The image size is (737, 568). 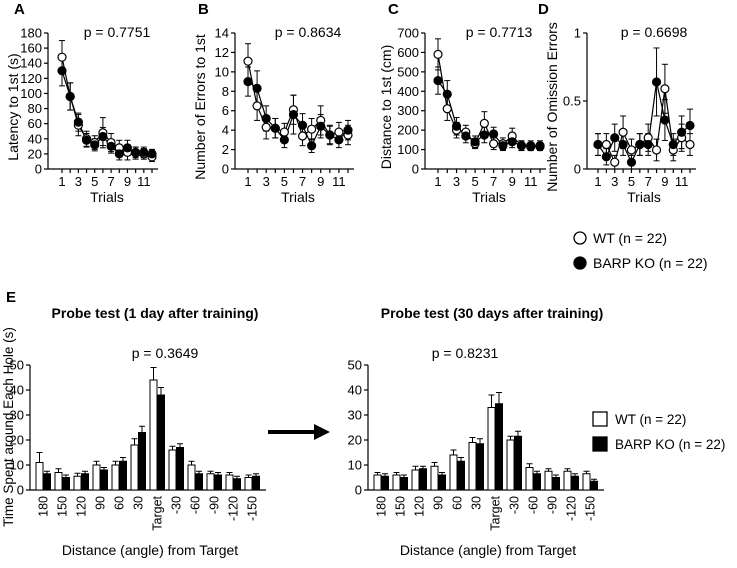 I want to click on x-tick-label: 60, so click(x=120, y=503).